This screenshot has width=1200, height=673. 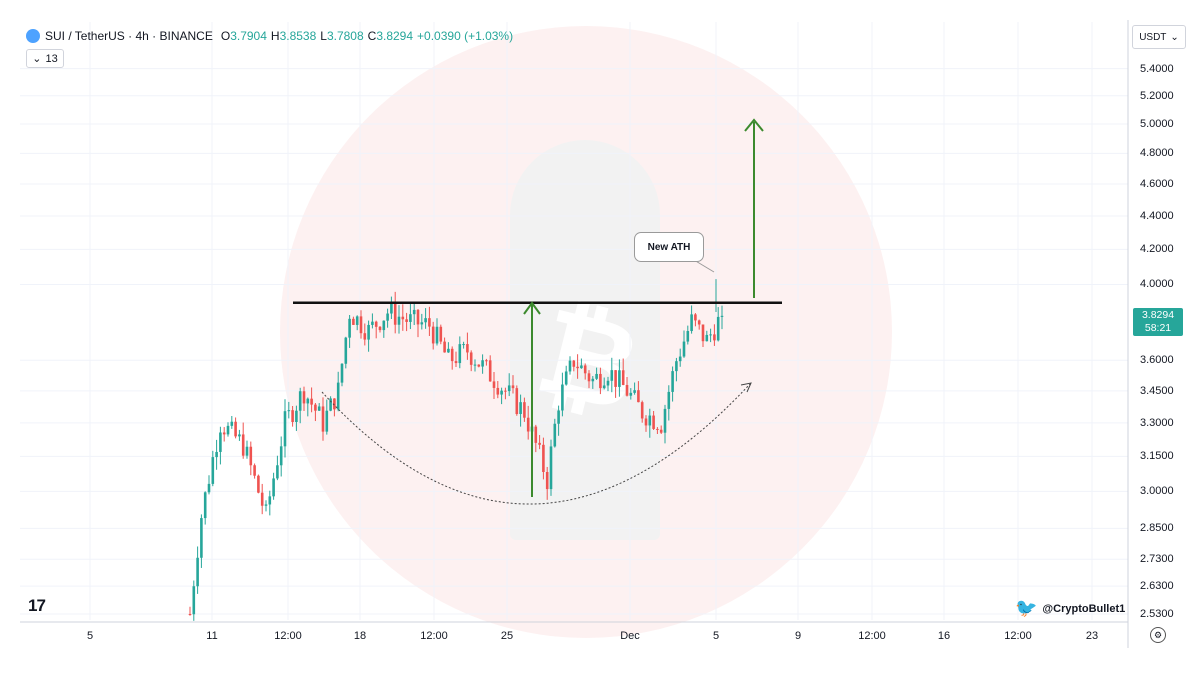 I want to click on symbol-label: SUI / TetherUS · 4h · BINANCE, so click(x=129, y=36).